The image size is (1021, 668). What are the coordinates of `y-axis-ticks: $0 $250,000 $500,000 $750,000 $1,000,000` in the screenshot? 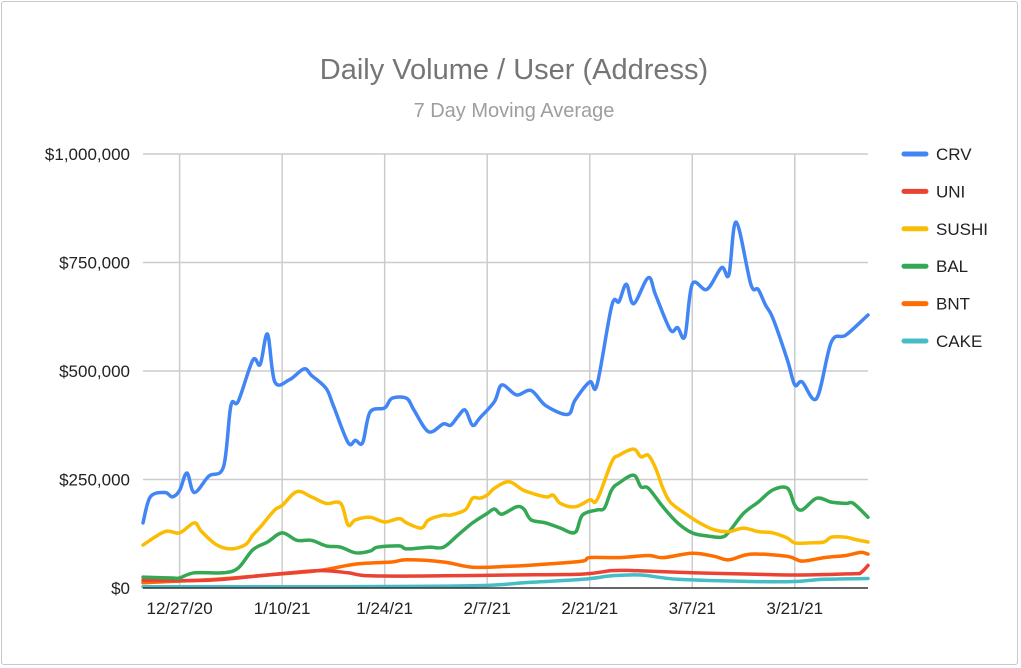 It's located at (87, 371).